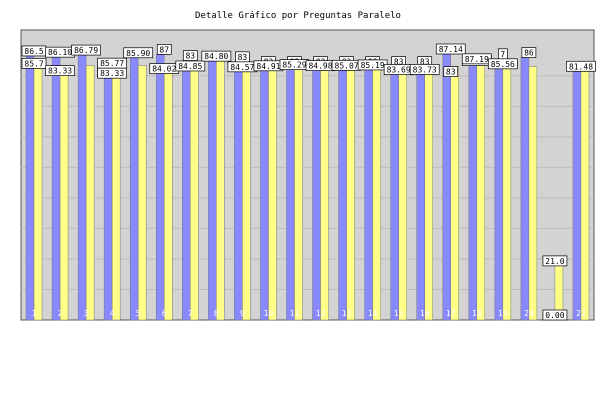  I want to click on x-tick-label: 19, so click(503, 313).